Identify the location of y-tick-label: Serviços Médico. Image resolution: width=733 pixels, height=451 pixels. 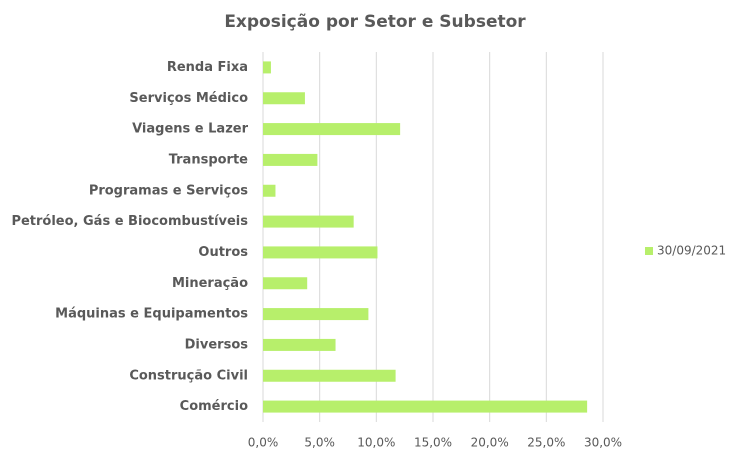
(188, 98).